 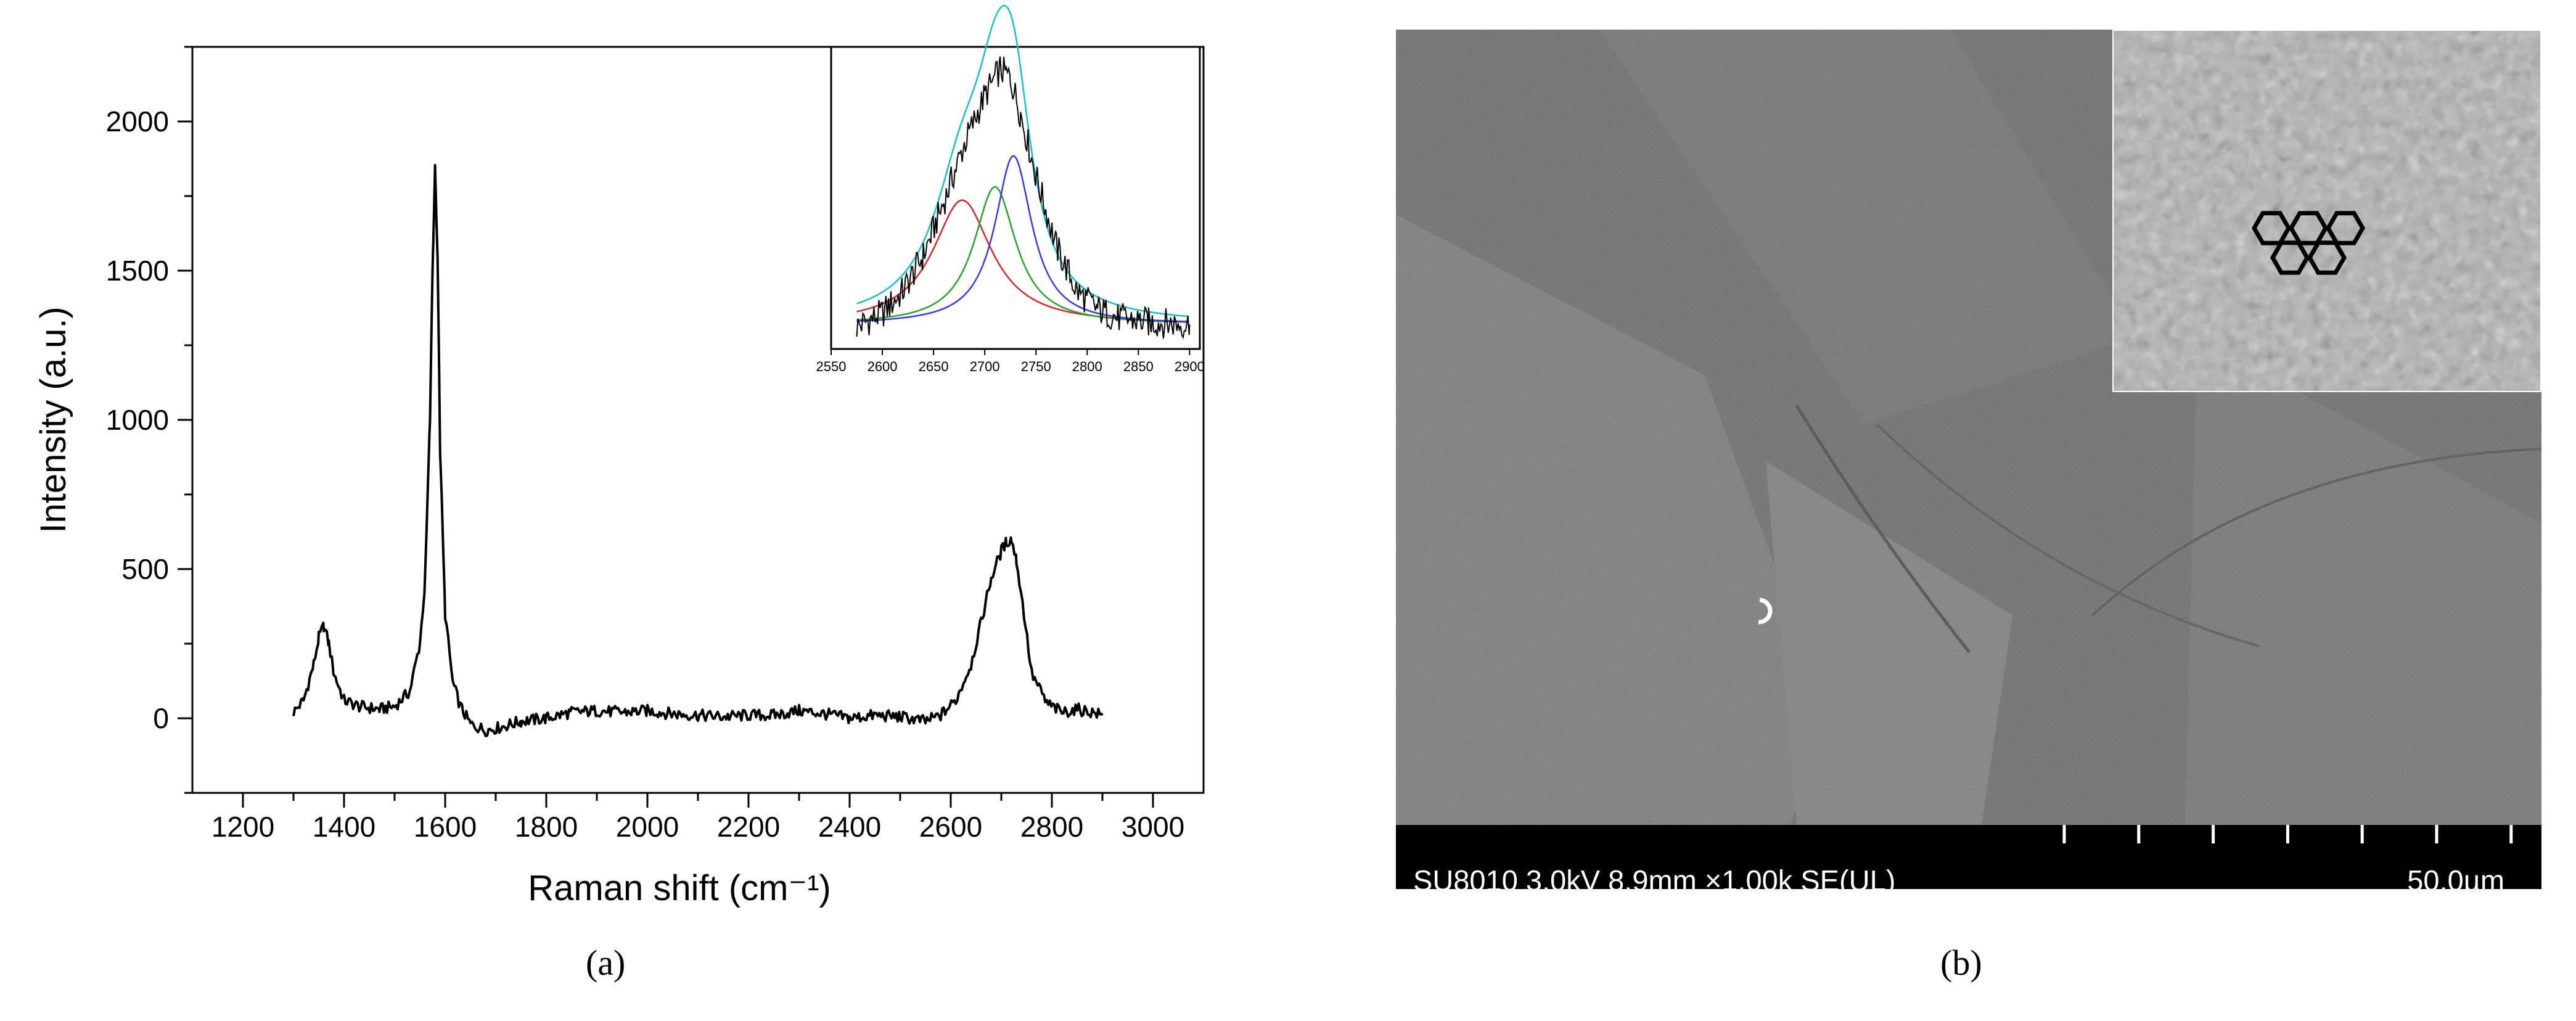 What do you see at coordinates (934, 366) in the screenshot?
I see `inset-x-tick-label: 2650` at bounding box center [934, 366].